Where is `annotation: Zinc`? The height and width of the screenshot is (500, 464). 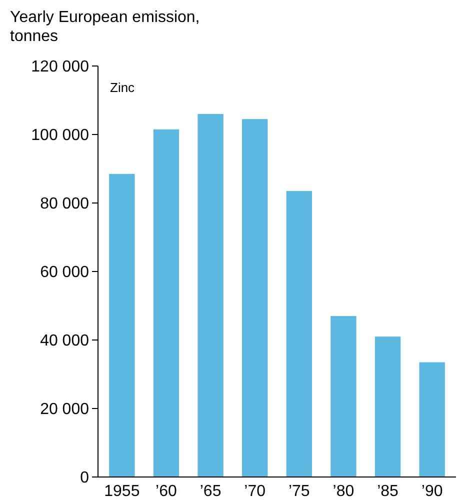
annotation: Zinc is located at coordinates (123, 87).